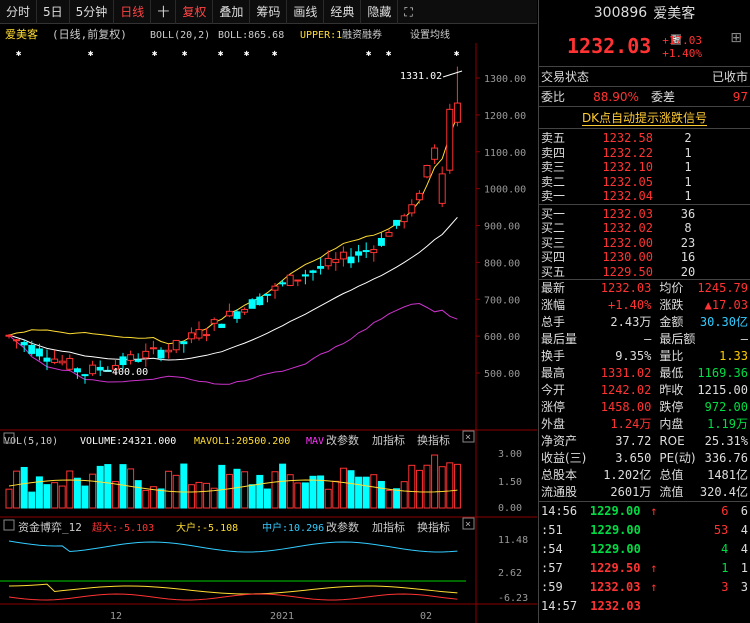 This screenshot has height=623, width=750. I want to click on toolbar-item-8: 画线, so click(306, 12).